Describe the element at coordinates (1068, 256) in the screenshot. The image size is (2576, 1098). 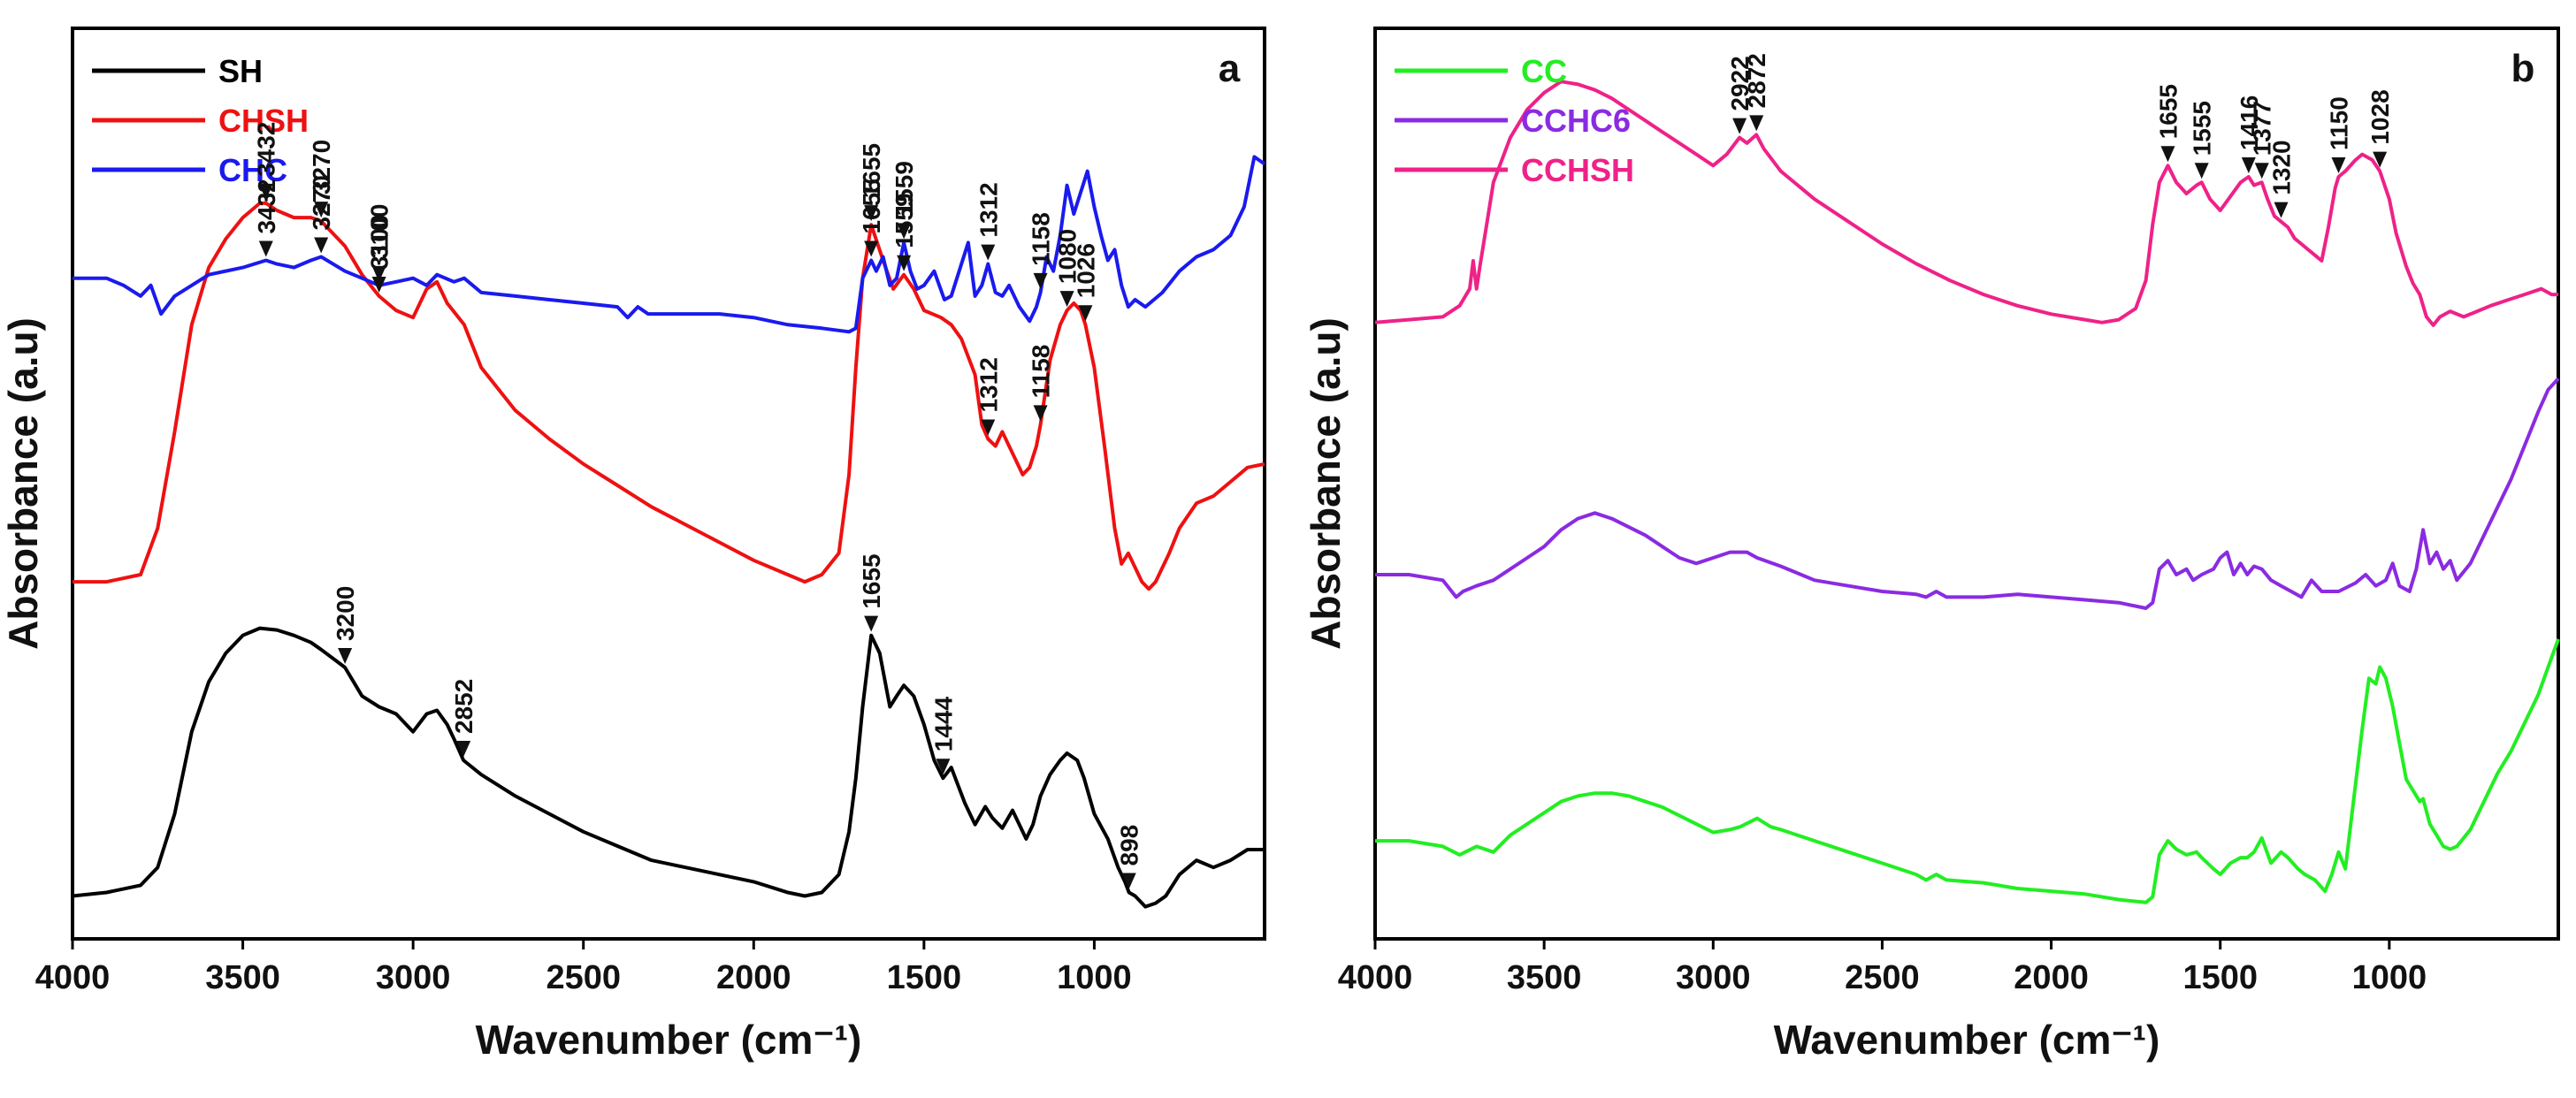
I see `peak-label: 1080` at that location.